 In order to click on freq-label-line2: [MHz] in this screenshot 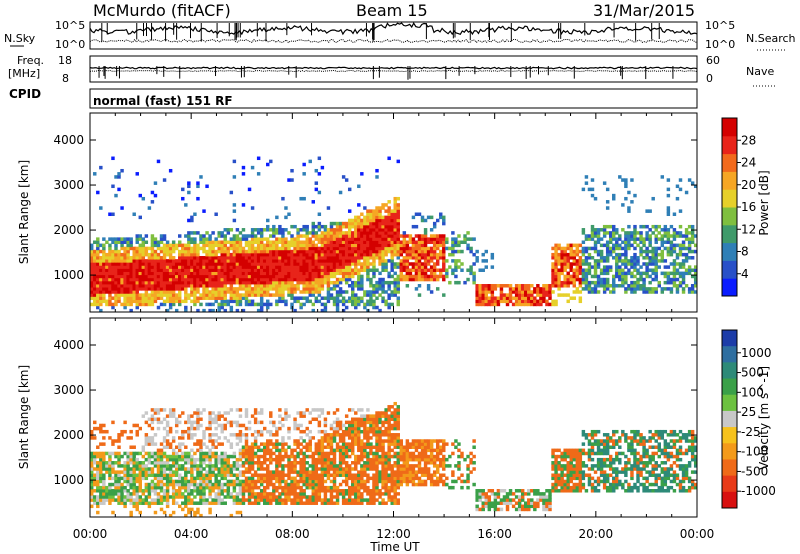, I will do `click(24, 73)`.